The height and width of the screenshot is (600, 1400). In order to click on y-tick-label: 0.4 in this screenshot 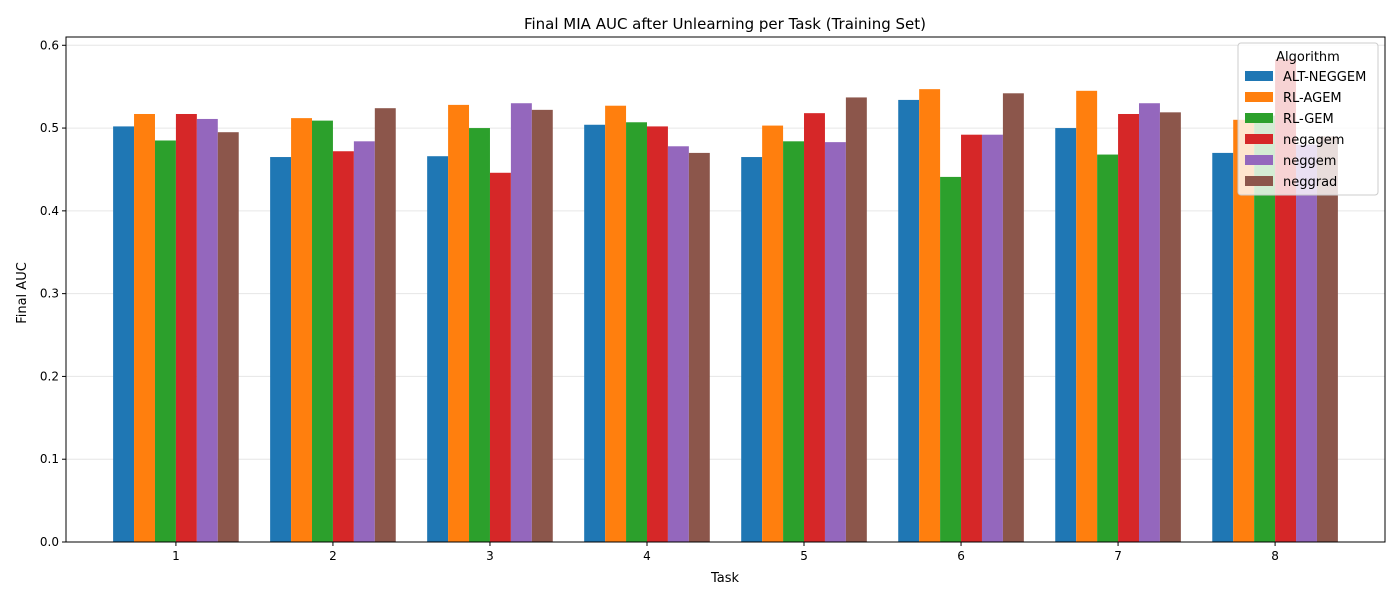, I will do `click(49, 211)`.